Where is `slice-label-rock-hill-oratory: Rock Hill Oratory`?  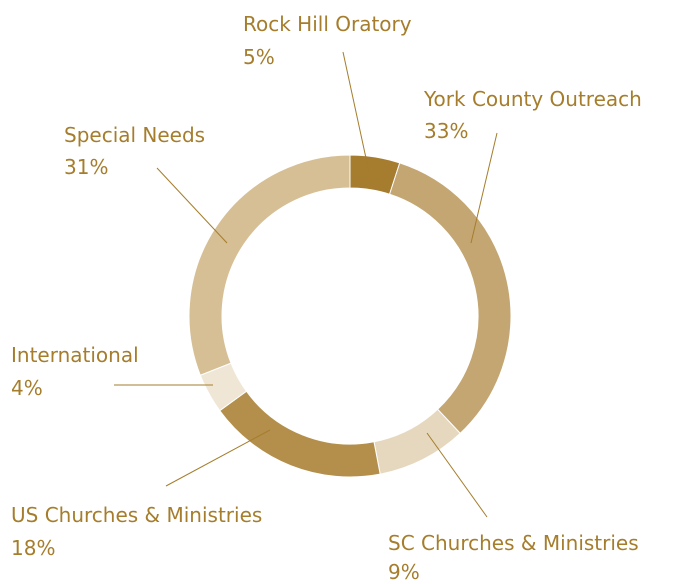 slice-label-rock-hill-oratory: Rock Hill Oratory is located at coordinates (327, 24).